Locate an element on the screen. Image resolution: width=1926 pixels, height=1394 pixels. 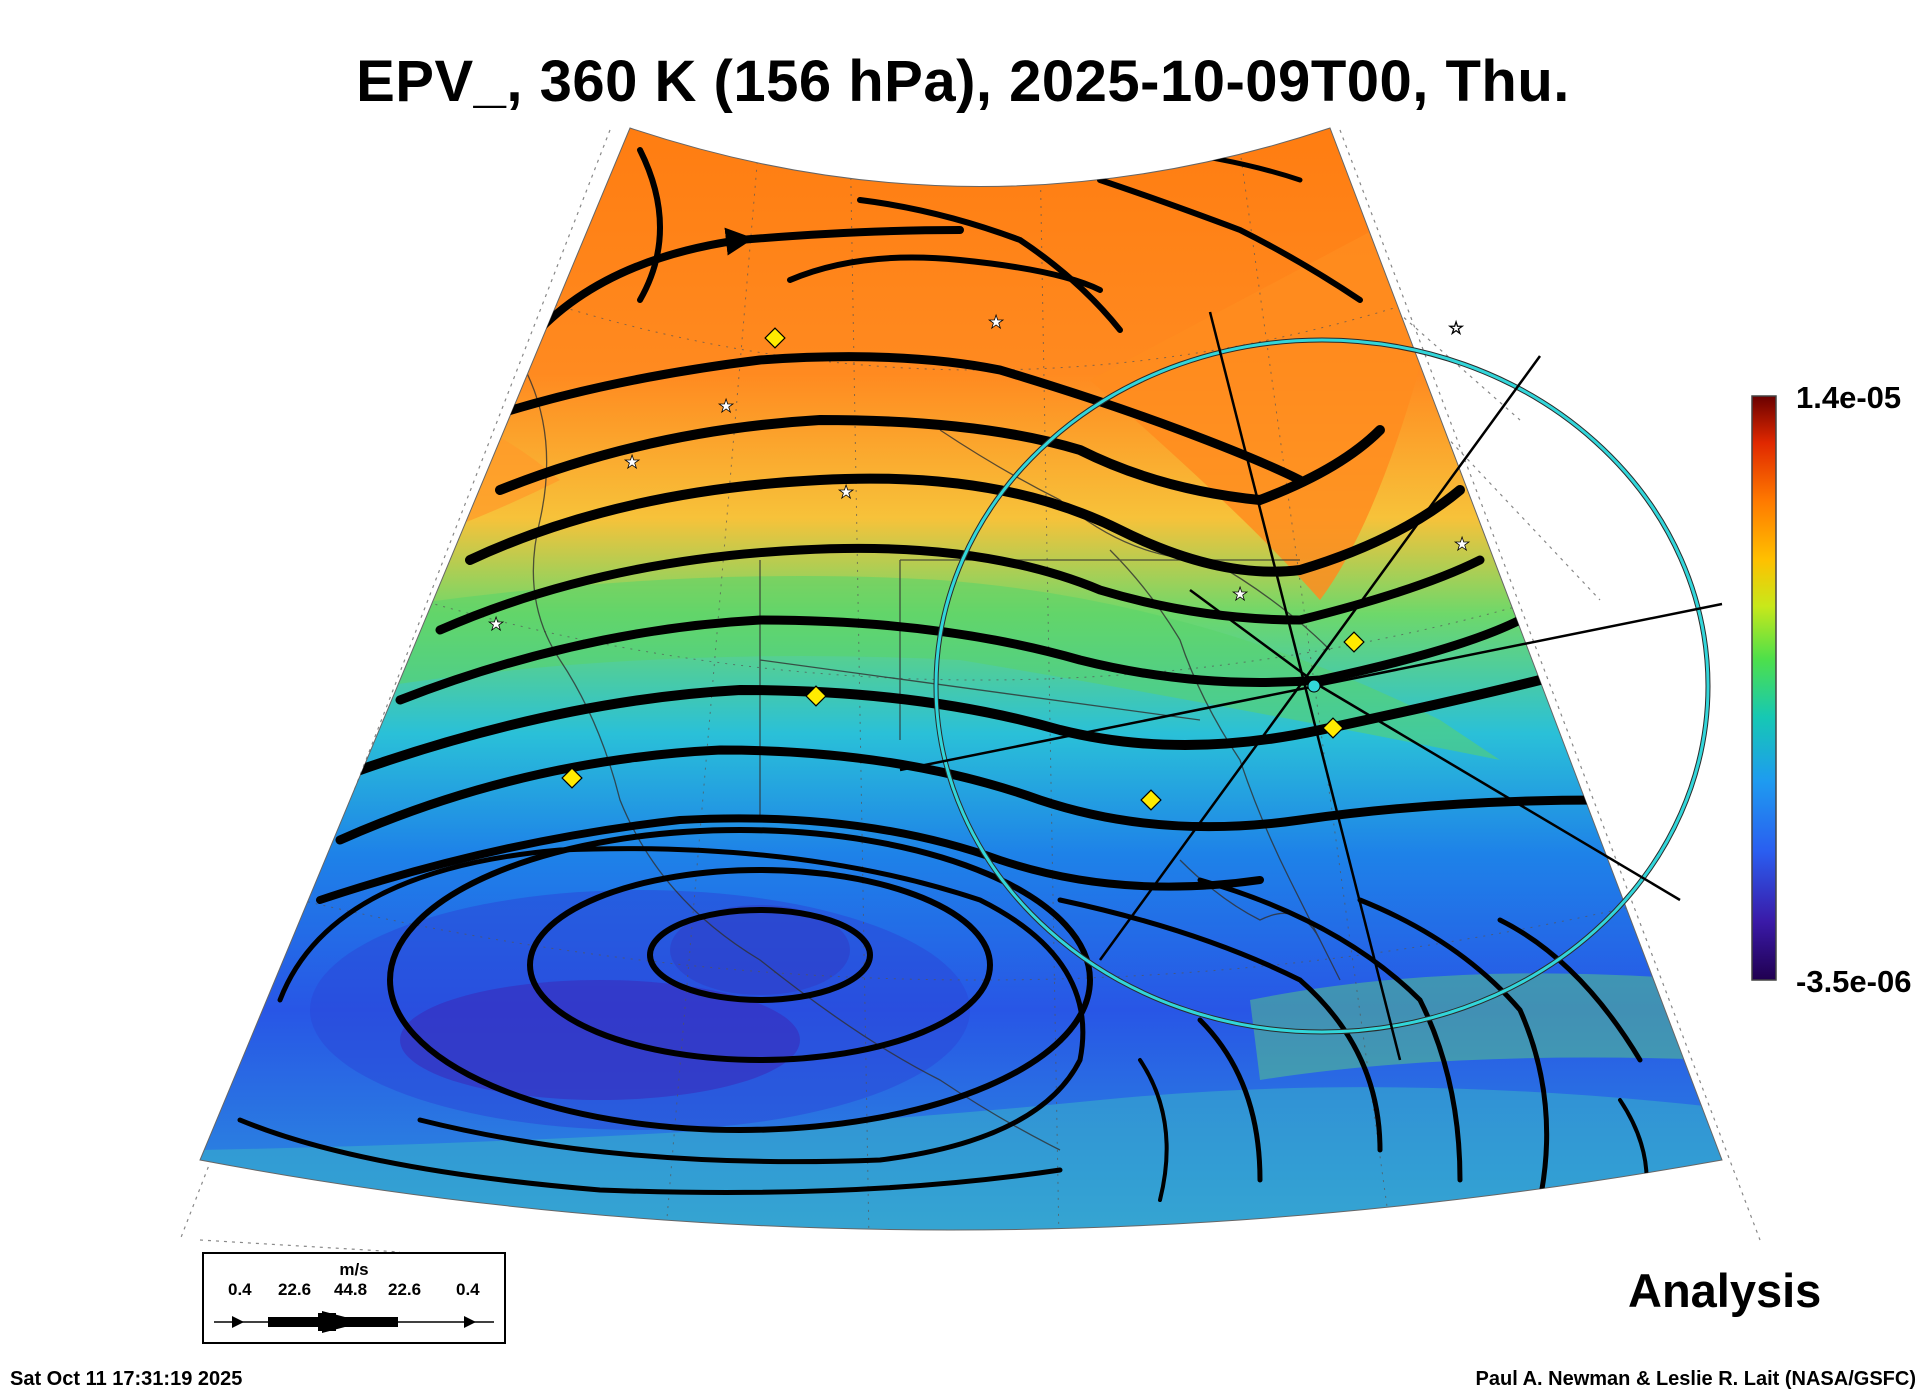
timestamp: Sat Oct 11 17:31:19 2025 is located at coordinates (126, 1379).